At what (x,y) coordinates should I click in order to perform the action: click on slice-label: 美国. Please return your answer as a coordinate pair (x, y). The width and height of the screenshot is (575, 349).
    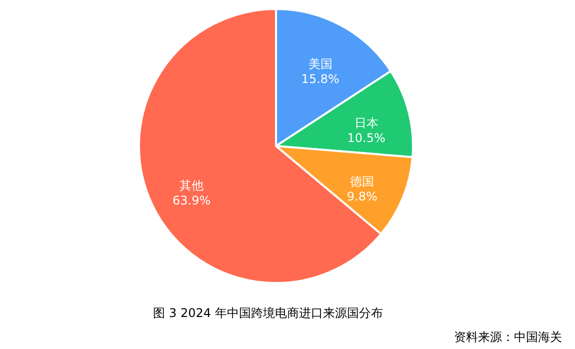
    Looking at the image, I should click on (320, 64).